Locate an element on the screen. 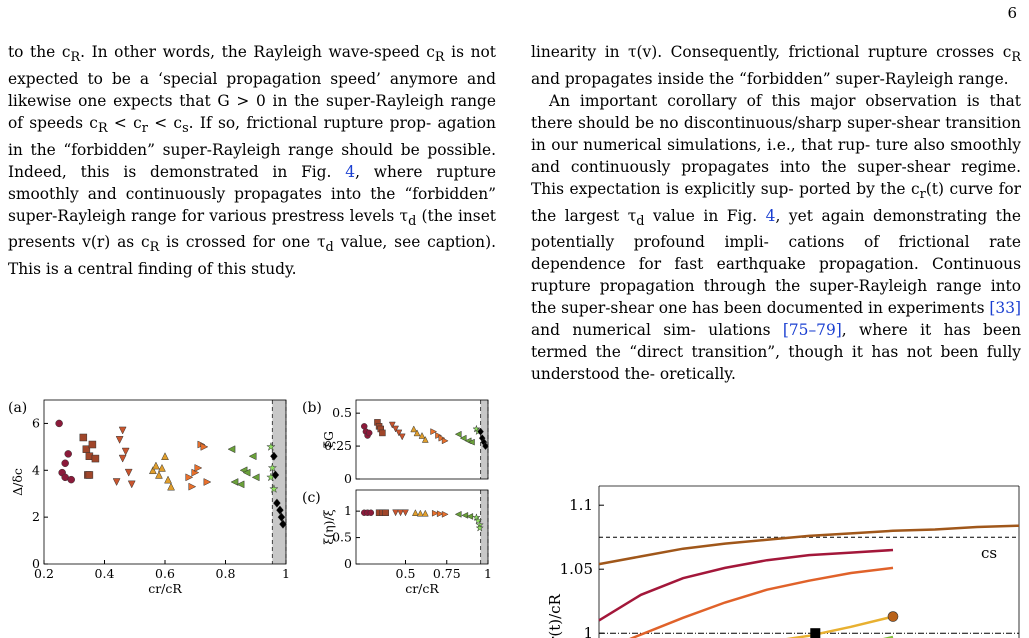 Image resolution: width=1029 pixels, height=638 pixels. shaded-region is located at coordinates (484, 527).